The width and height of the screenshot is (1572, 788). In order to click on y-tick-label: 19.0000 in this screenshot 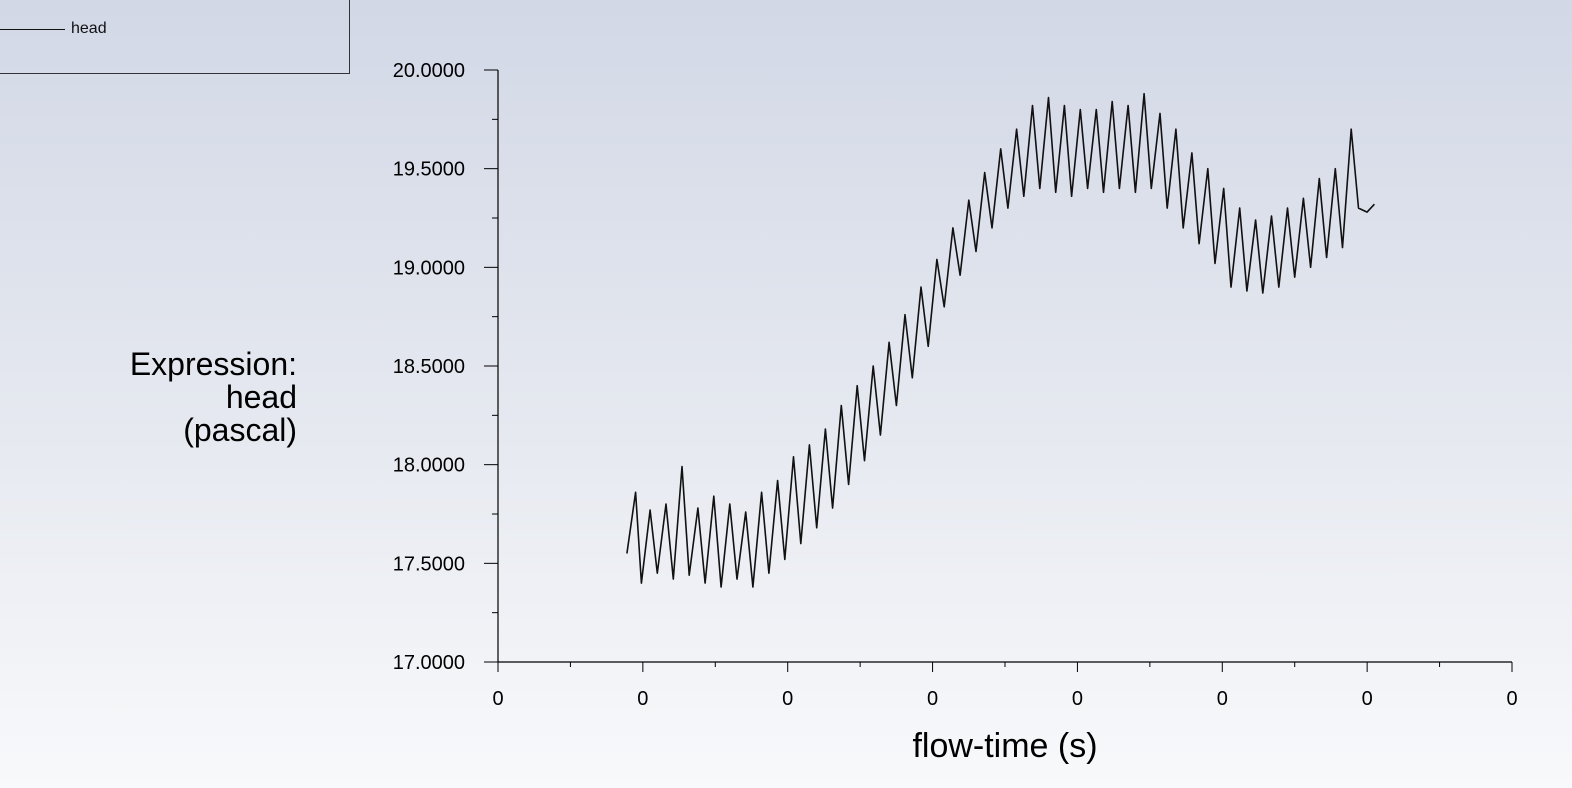, I will do `click(429, 268)`.